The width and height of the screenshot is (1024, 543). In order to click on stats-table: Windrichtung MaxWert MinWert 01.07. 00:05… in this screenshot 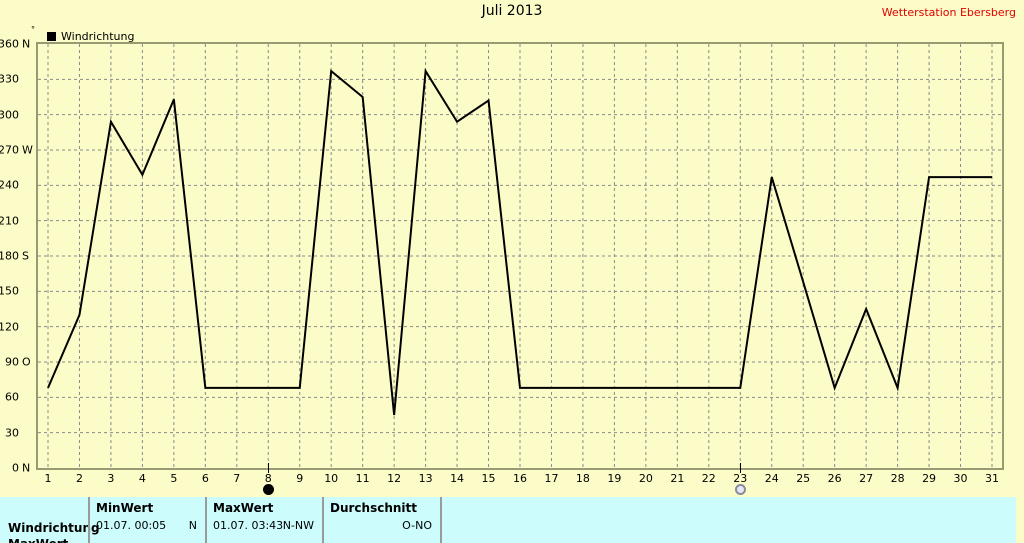, I will do `click(508, 520)`.